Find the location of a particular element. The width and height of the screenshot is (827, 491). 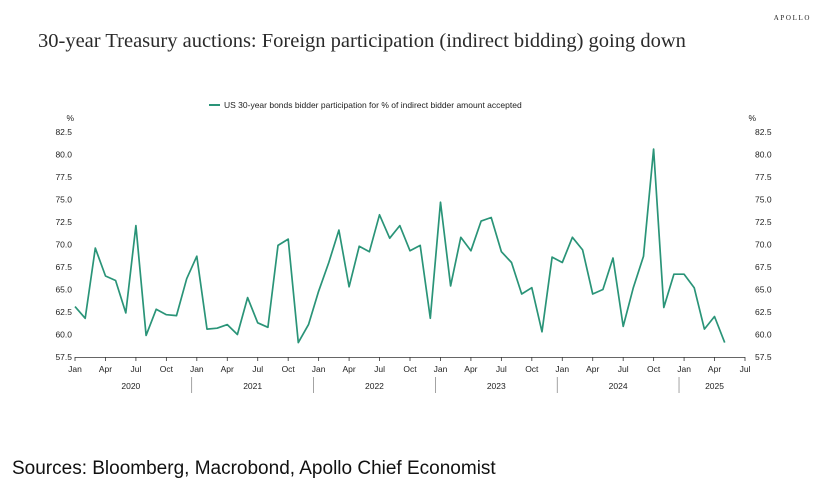

y-tick-label-left: 70.0 is located at coordinates (63, 245).